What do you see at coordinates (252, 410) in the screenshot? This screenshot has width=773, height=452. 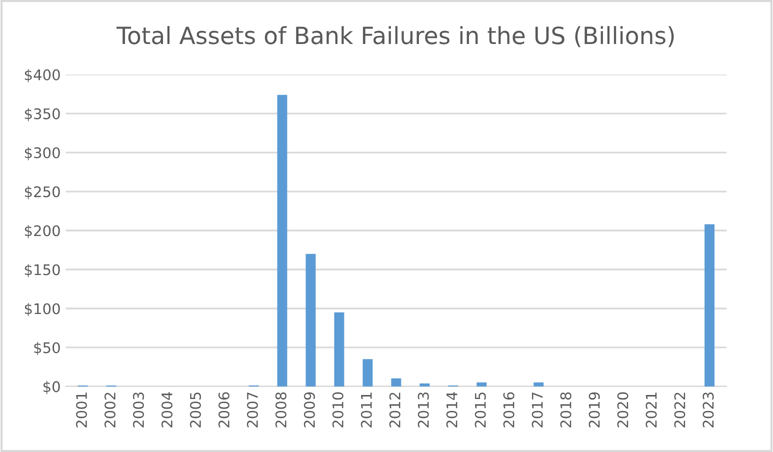 I see `x-tick-label: 2007` at bounding box center [252, 410].